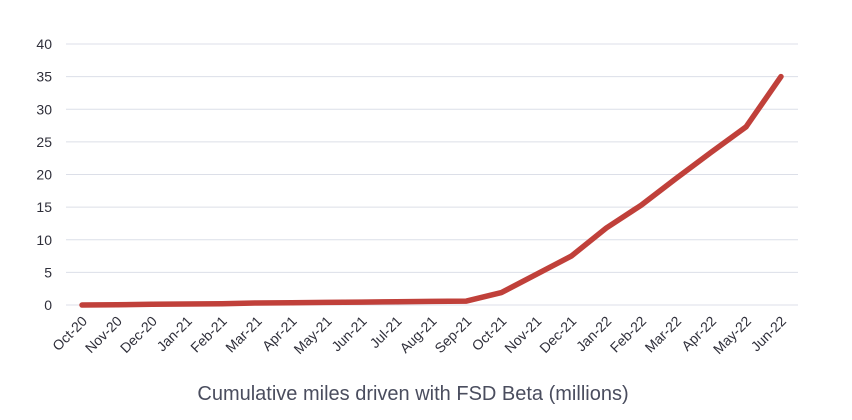 This screenshot has height=420, width=852. Describe the element at coordinates (349, 334) in the screenshot. I see `x-tick-label: Jun-21` at that location.